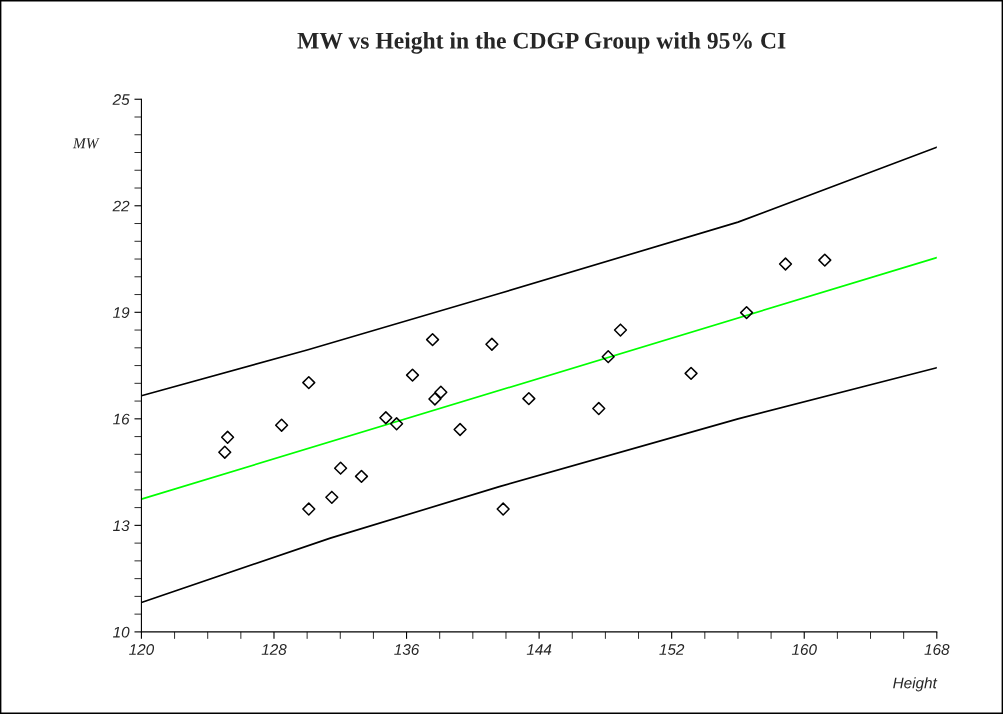 This screenshot has width=1003, height=714. I want to click on y-tick-label: 19, so click(121, 312).